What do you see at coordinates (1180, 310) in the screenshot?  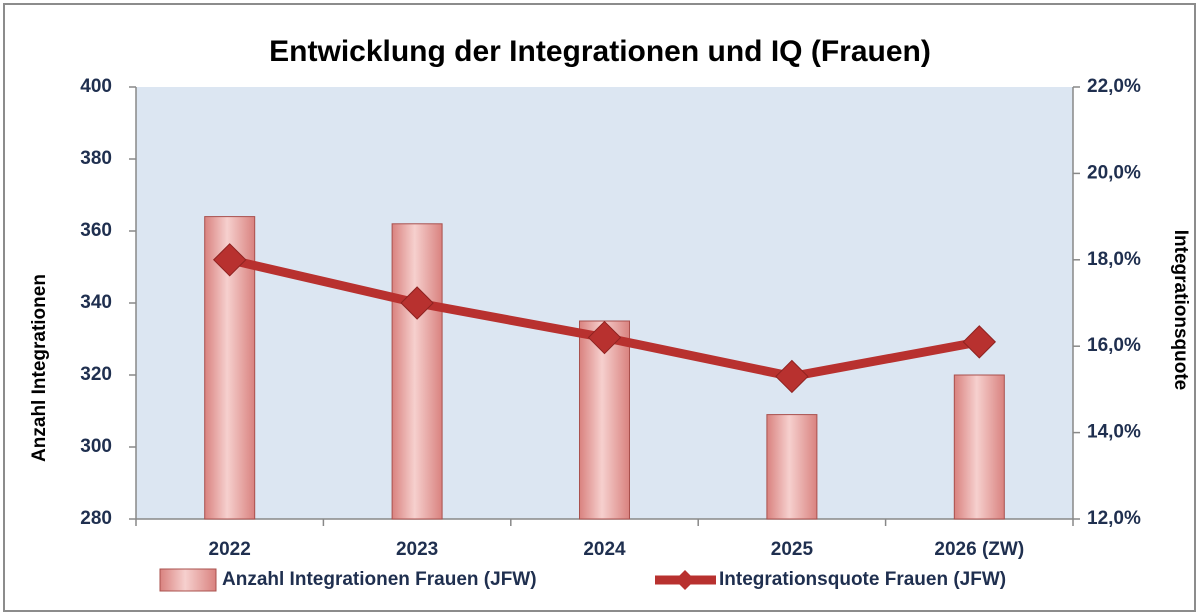 I see `y2-axis-title: Integrationsquote` at bounding box center [1180, 310].